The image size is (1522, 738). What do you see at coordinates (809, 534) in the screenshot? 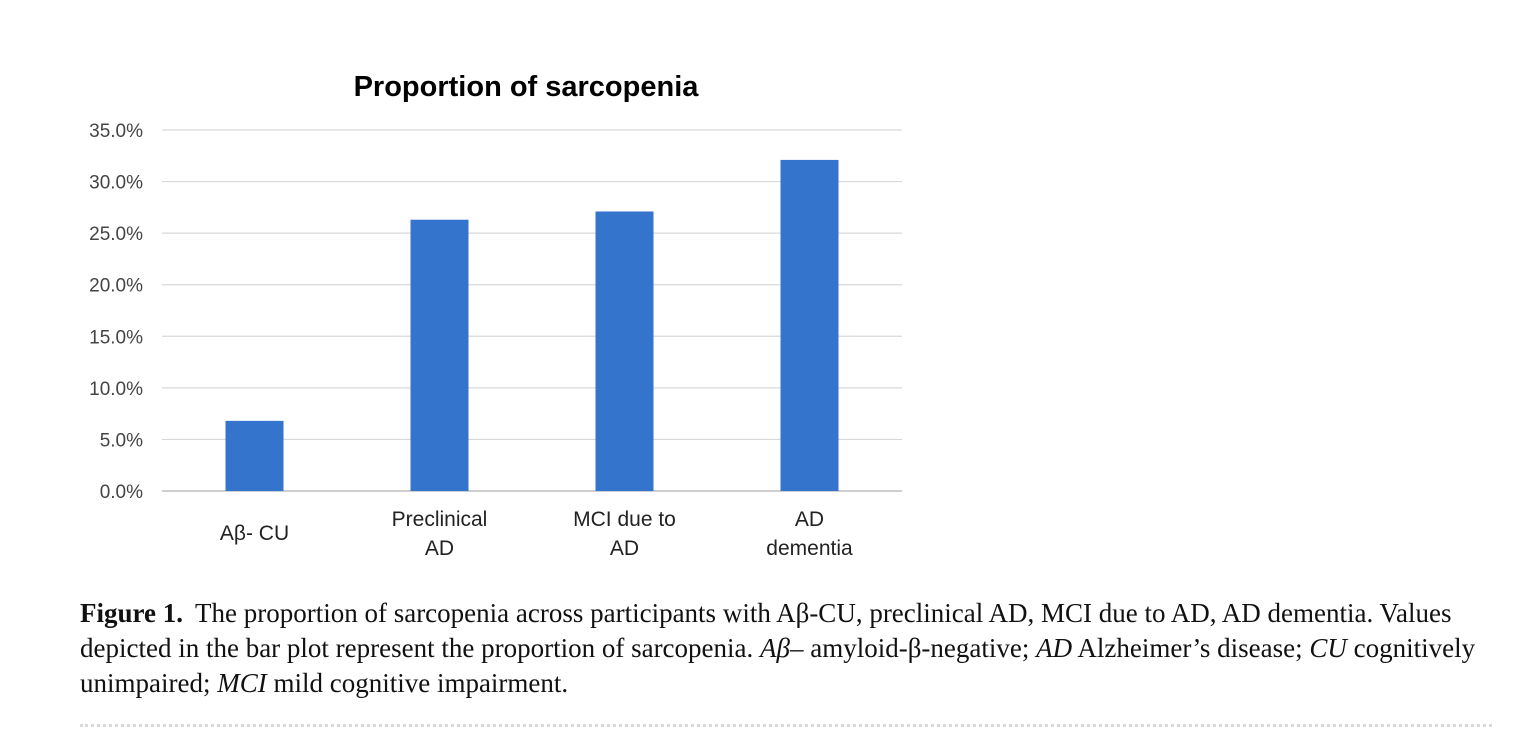
I see `x-category-label: AD dementia` at bounding box center [809, 534].